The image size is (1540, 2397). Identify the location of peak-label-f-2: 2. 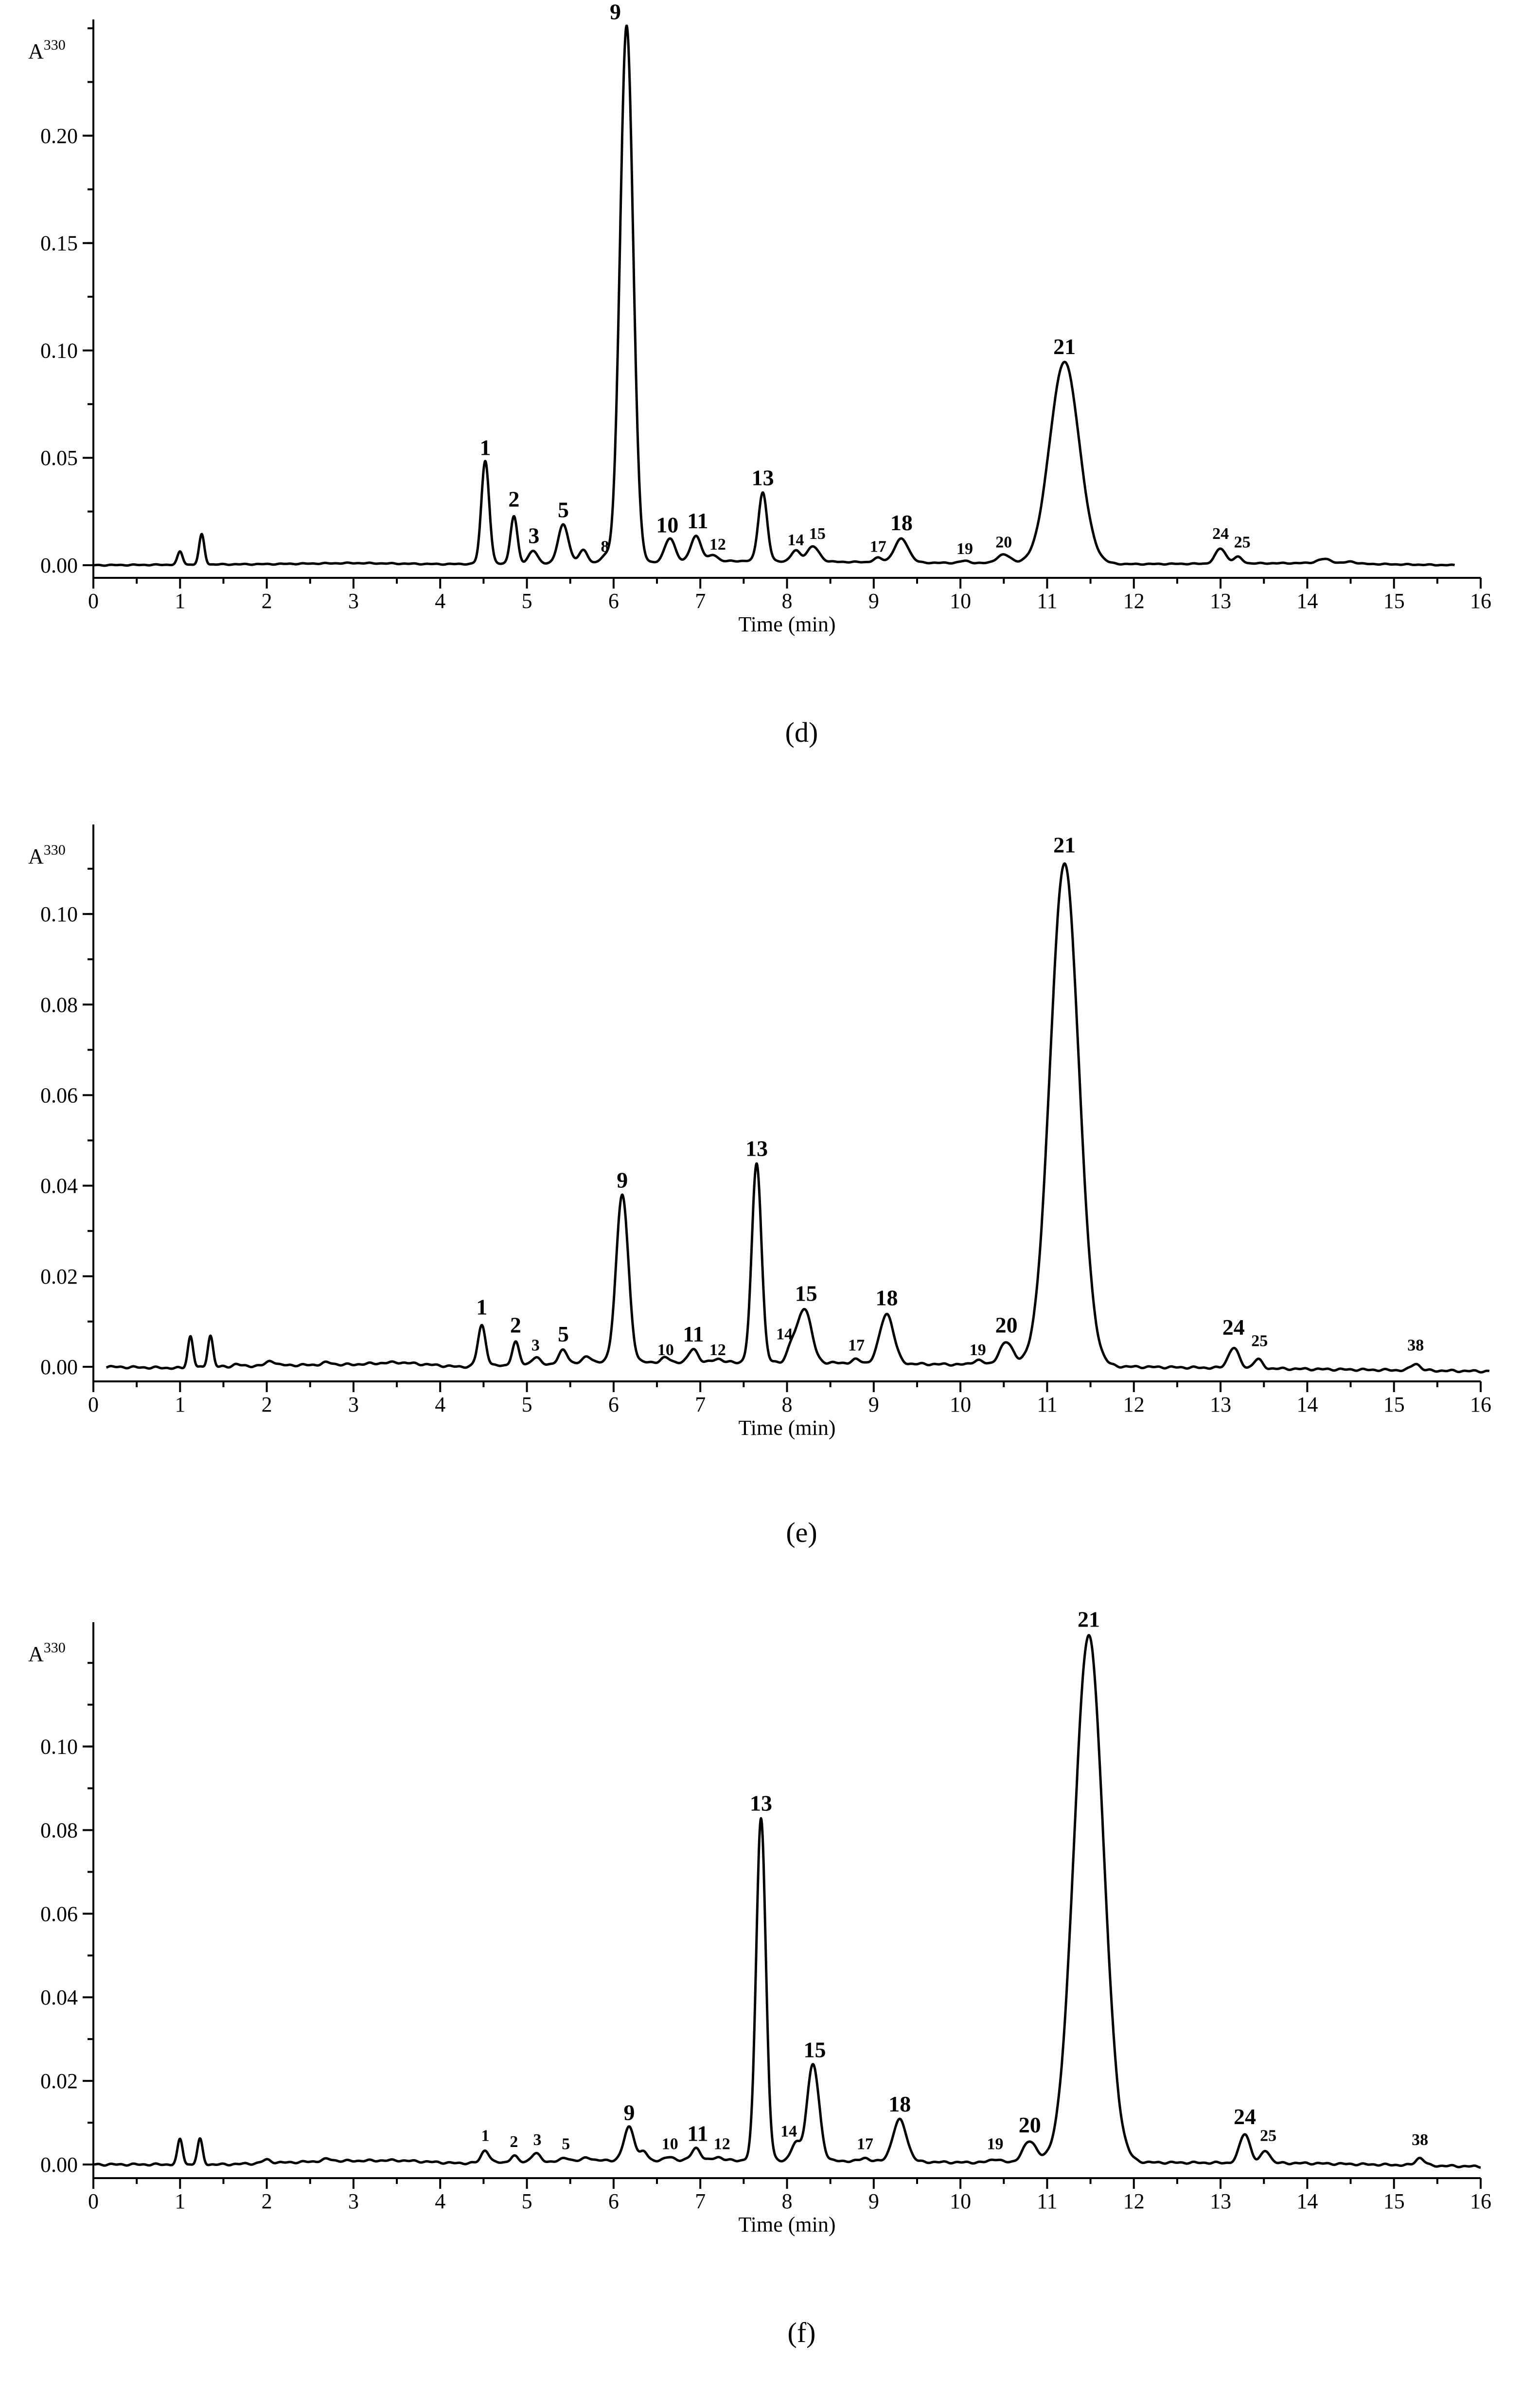
(514, 2142).